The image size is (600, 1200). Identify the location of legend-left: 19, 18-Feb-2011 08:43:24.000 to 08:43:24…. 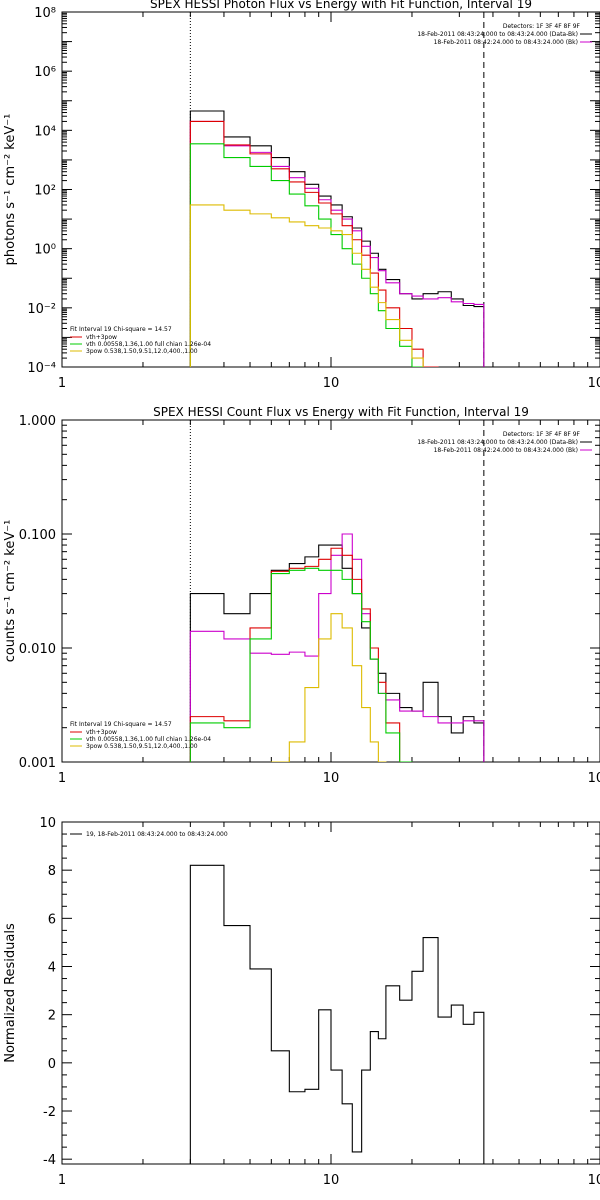
(149, 834).